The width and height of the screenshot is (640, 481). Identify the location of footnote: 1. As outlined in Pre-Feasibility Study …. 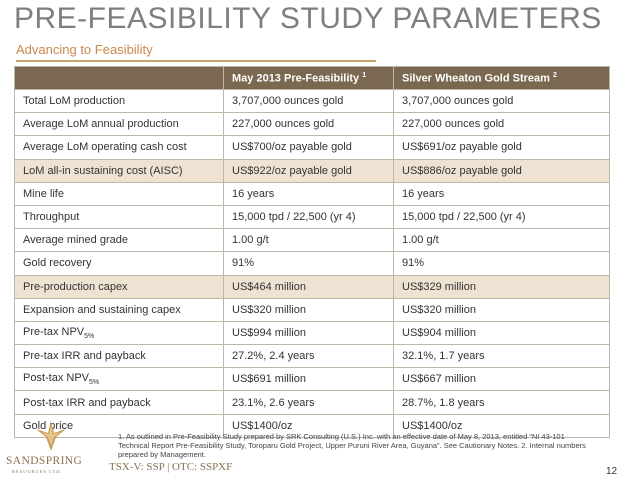
(352, 445).